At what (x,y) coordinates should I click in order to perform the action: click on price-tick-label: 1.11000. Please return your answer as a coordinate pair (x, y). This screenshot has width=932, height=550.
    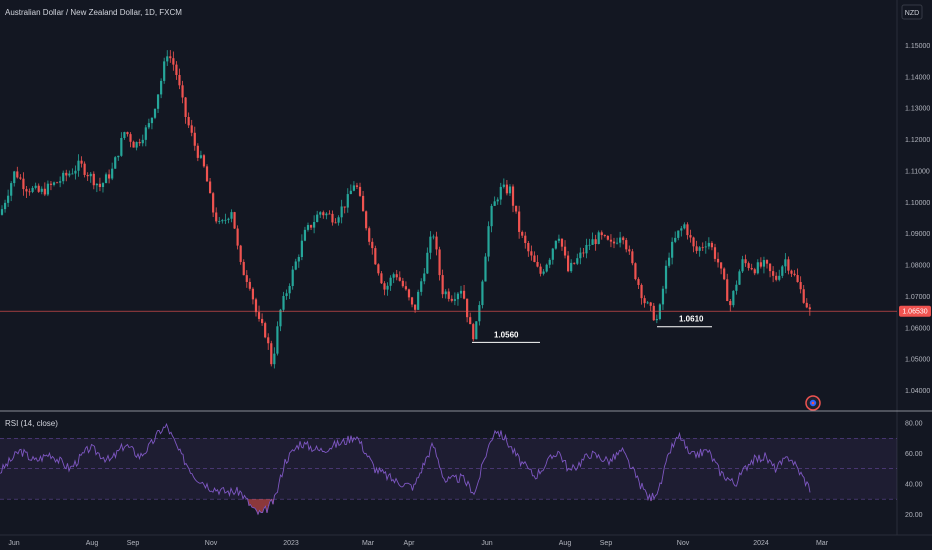
    Looking at the image, I should click on (917, 171).